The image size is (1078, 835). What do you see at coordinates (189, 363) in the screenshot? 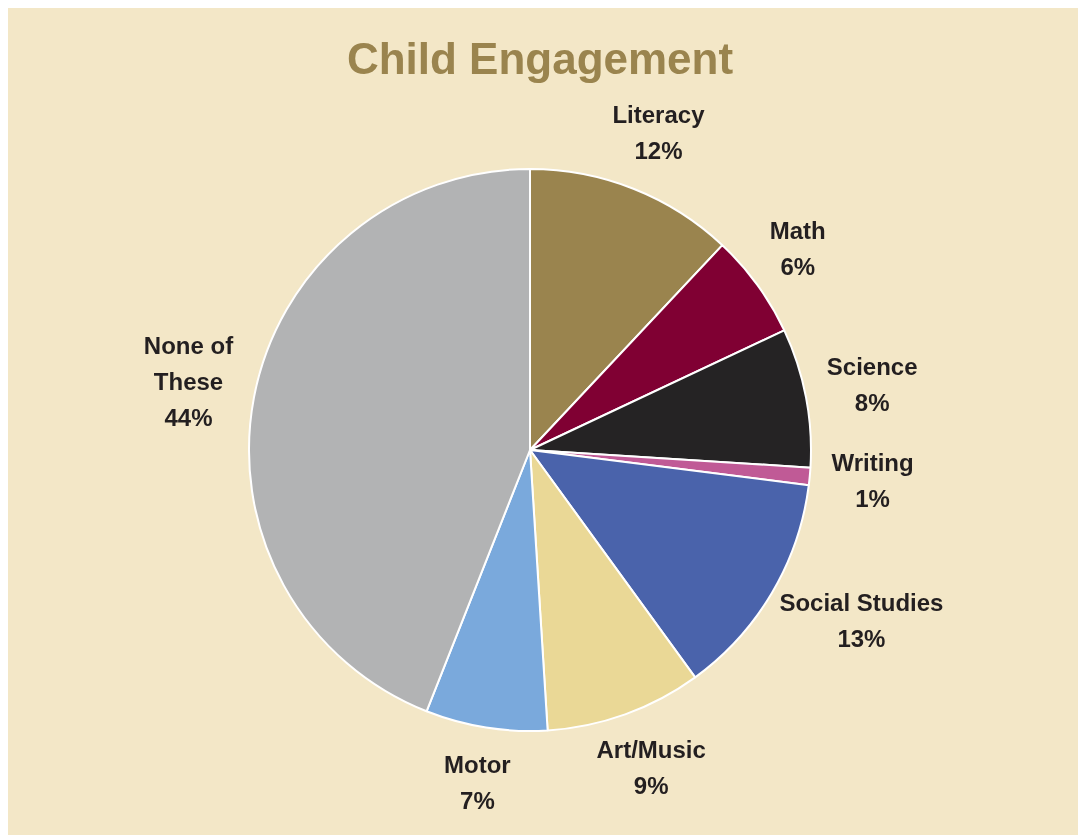
I see `slice-label: None of These` at bounding box center [189, 363].